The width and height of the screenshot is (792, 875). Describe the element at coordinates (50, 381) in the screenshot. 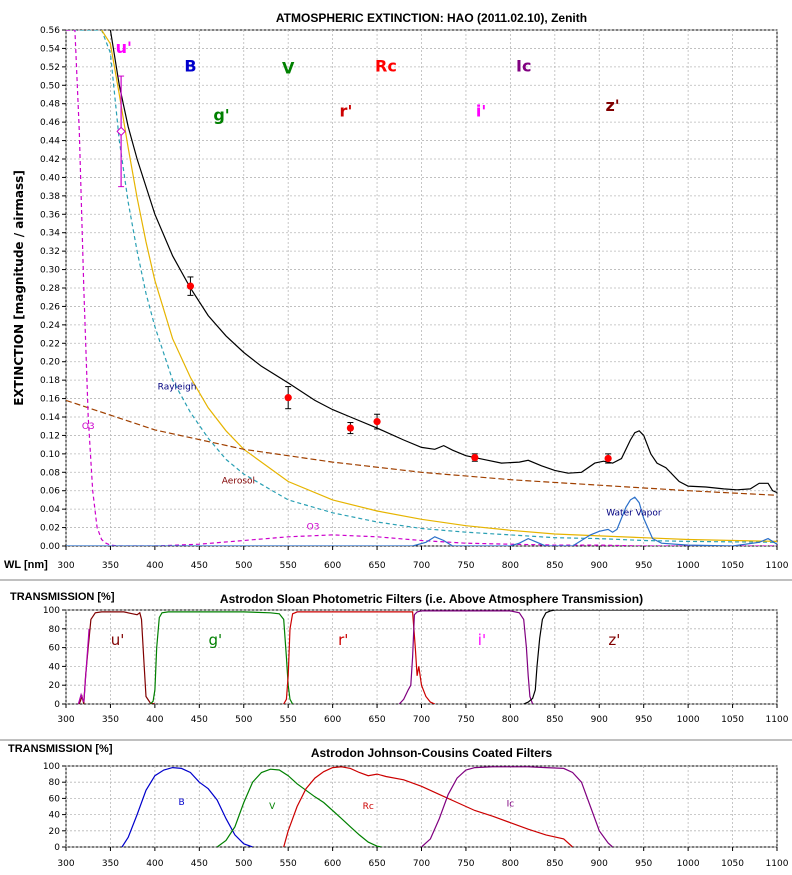

I see `y-tick-label: 0.18` at that location.